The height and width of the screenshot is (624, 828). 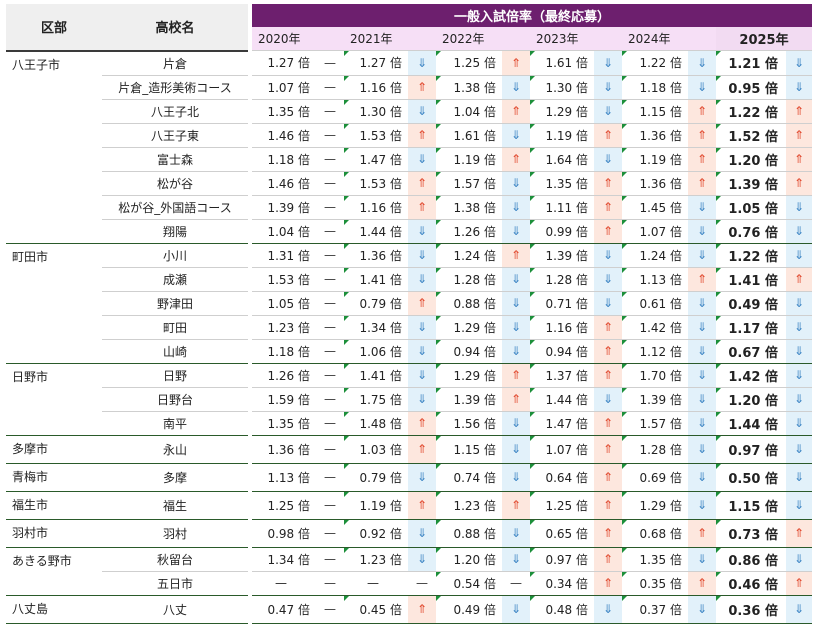 What do you see at coordinates (562, 583) in the screenshot?
I see `ratio-value: 0.34 倍` at bounding box center [562, 583].